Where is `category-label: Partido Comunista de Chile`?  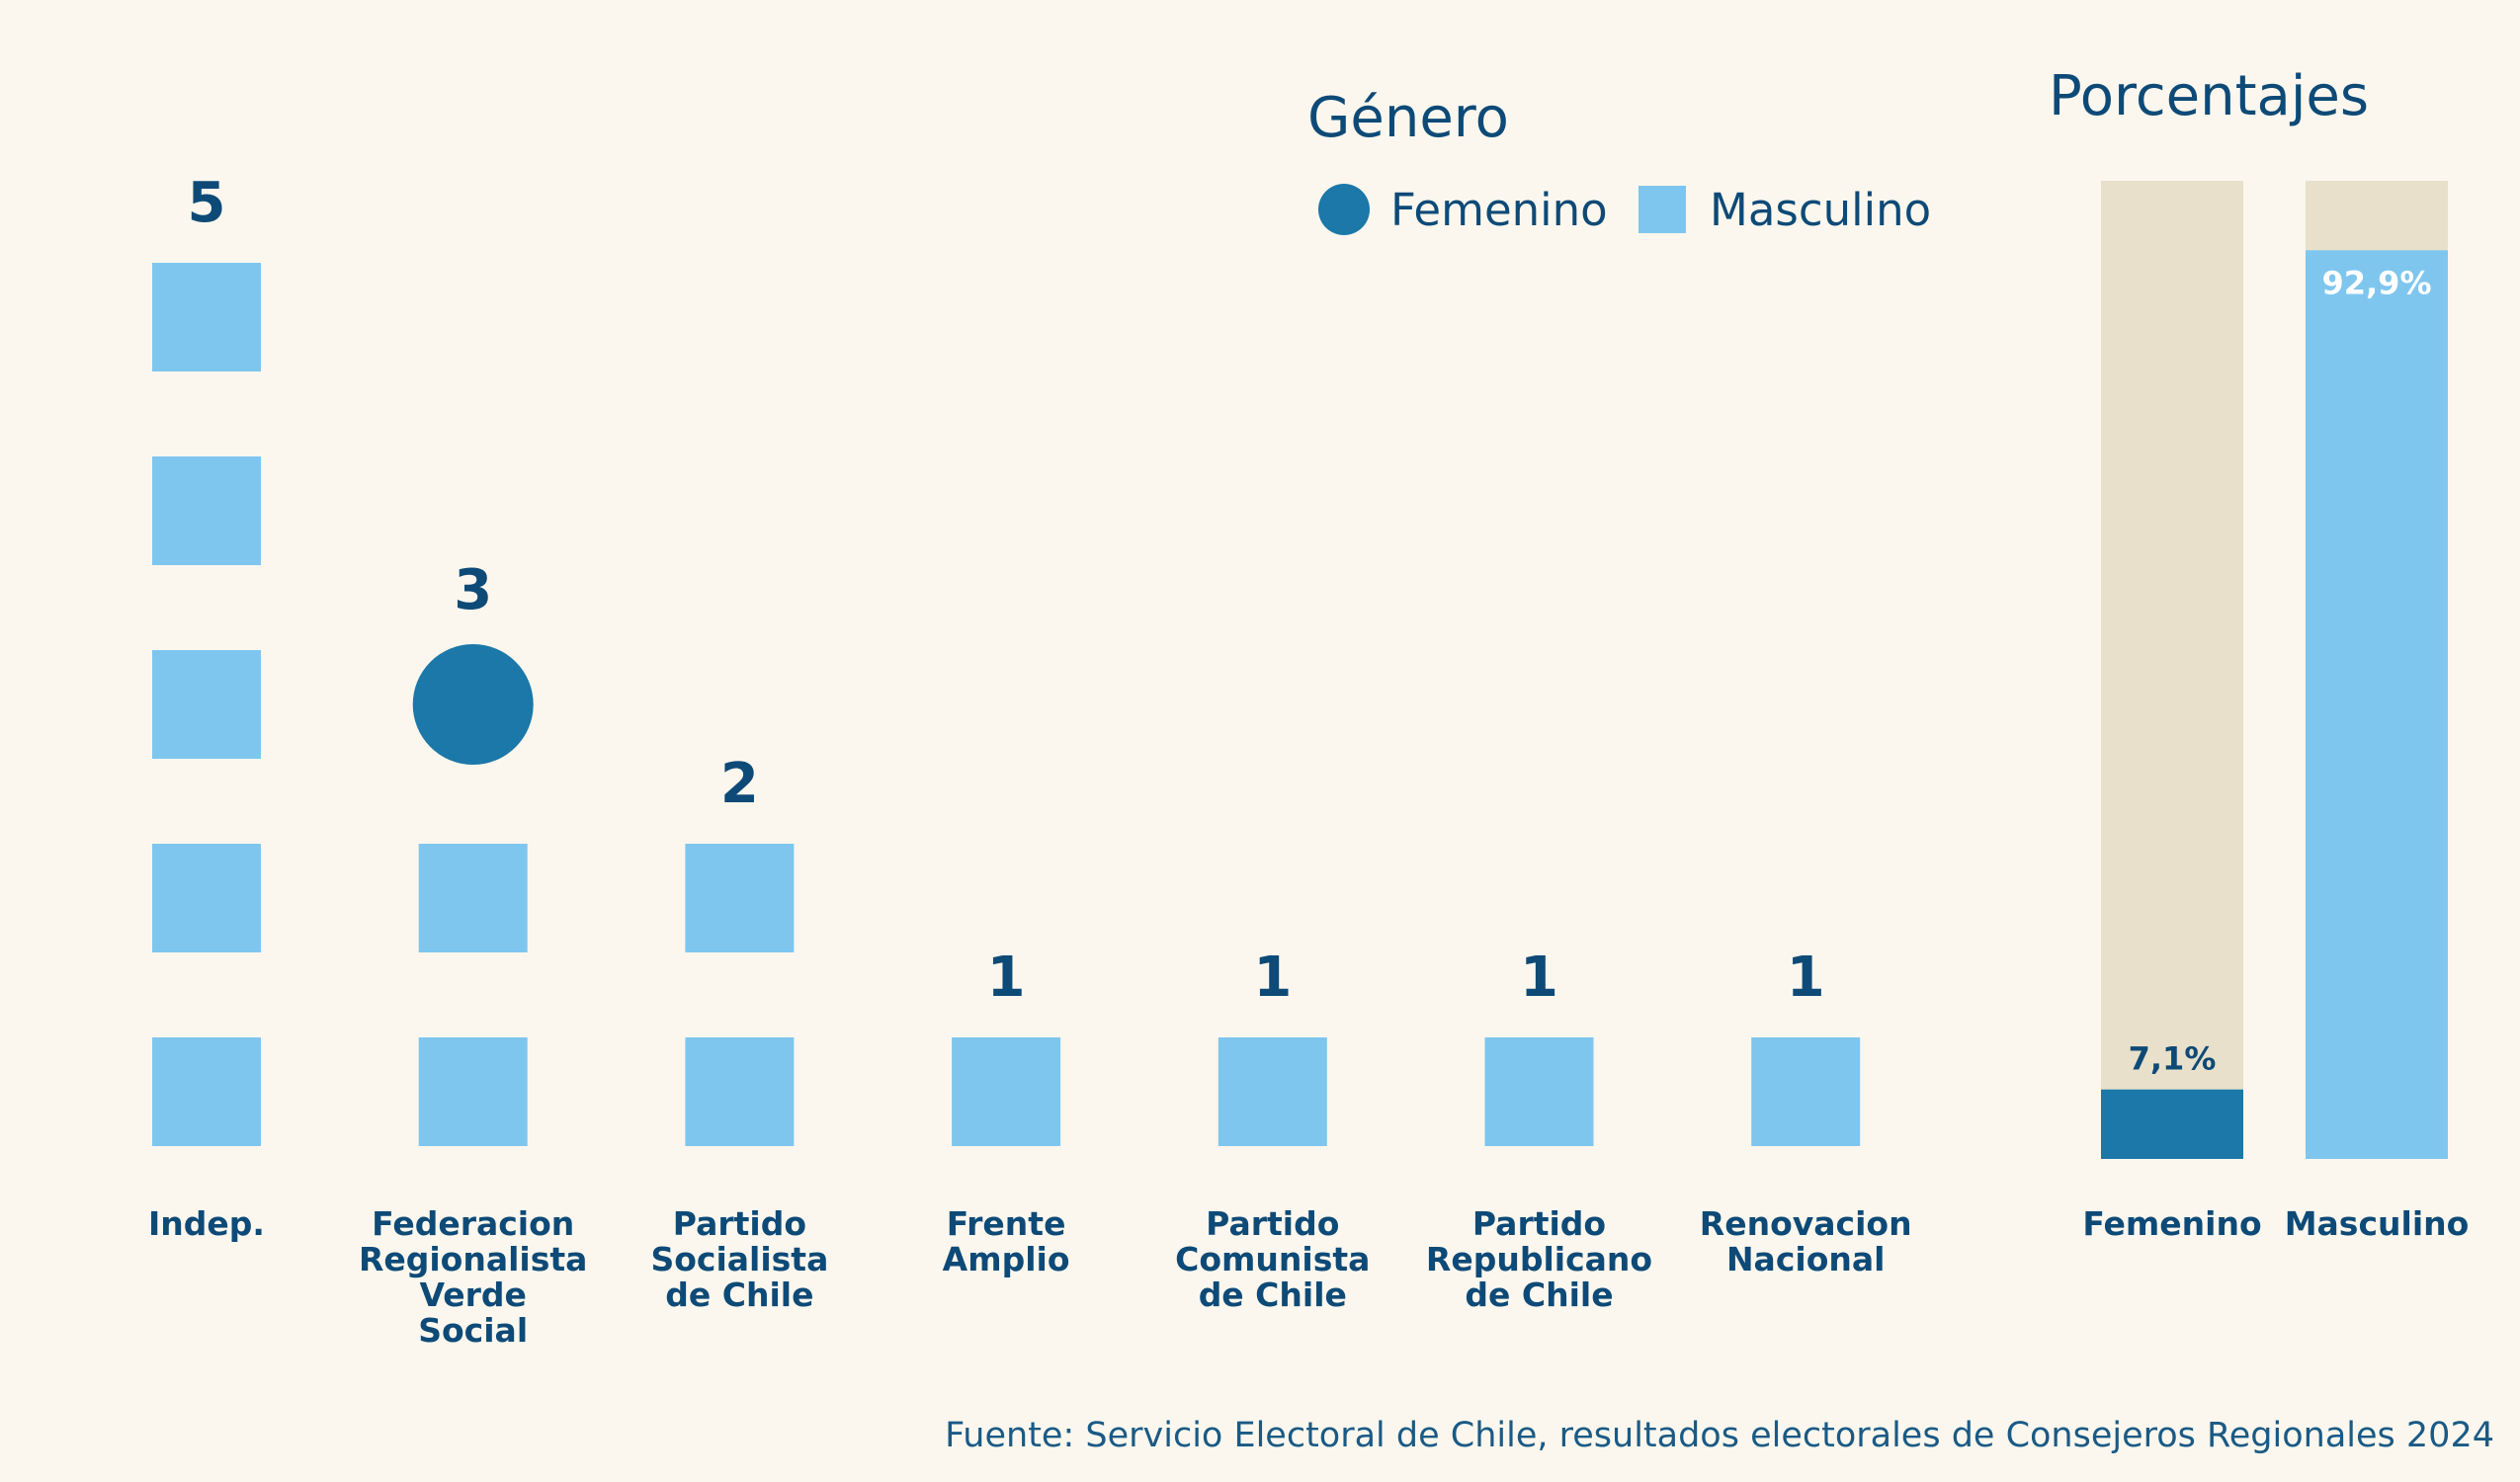 category-label: Partido Comunista de Chile is located at coordinates (1272, 1259).